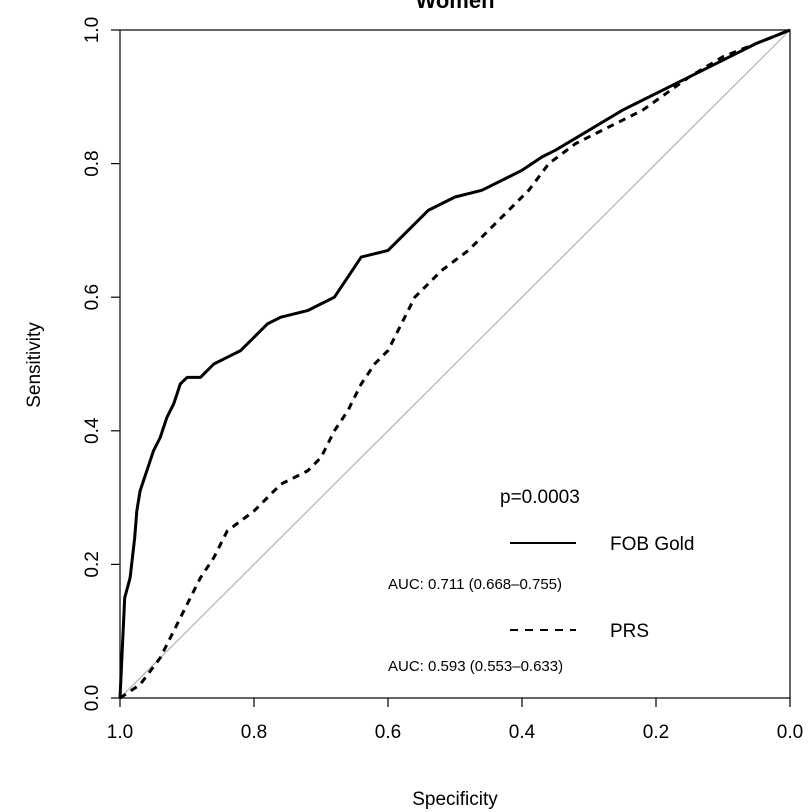 This screenshot has height=812, width=812. I want to click on x-tick-label: 0.6, so click(388, 732).